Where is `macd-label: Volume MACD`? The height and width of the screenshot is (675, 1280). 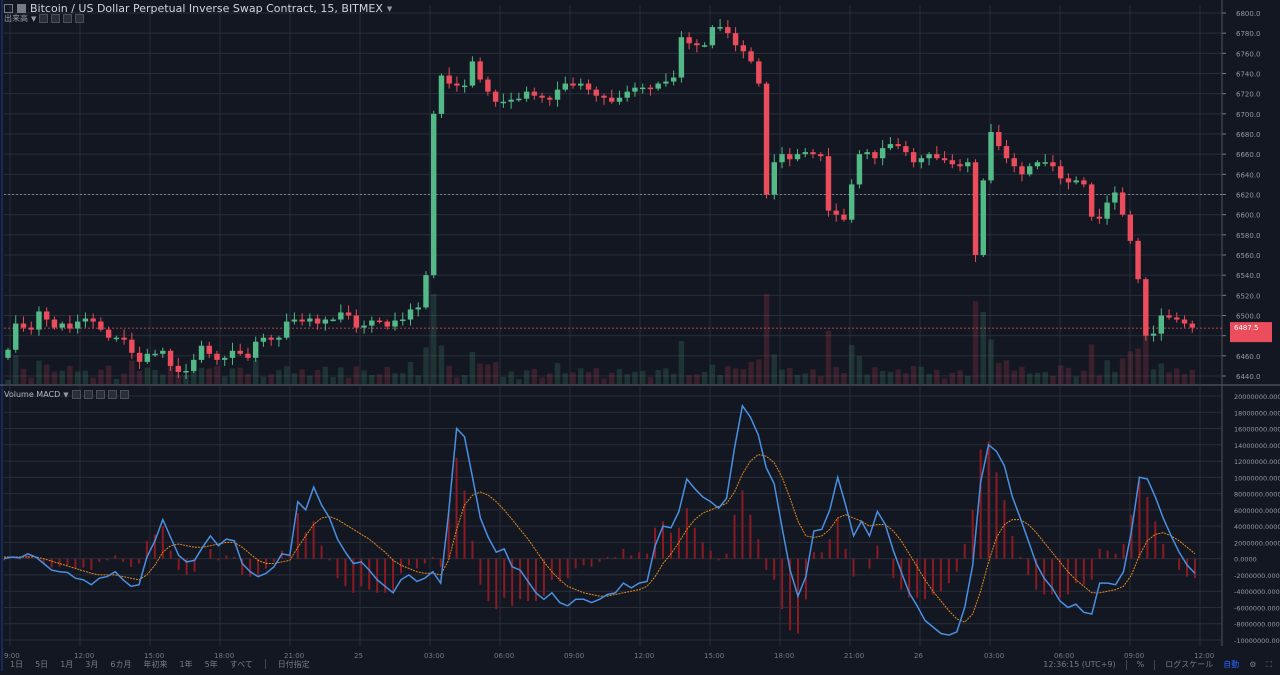 macd-label: Volume MACD is located at coordinates (32, 394).